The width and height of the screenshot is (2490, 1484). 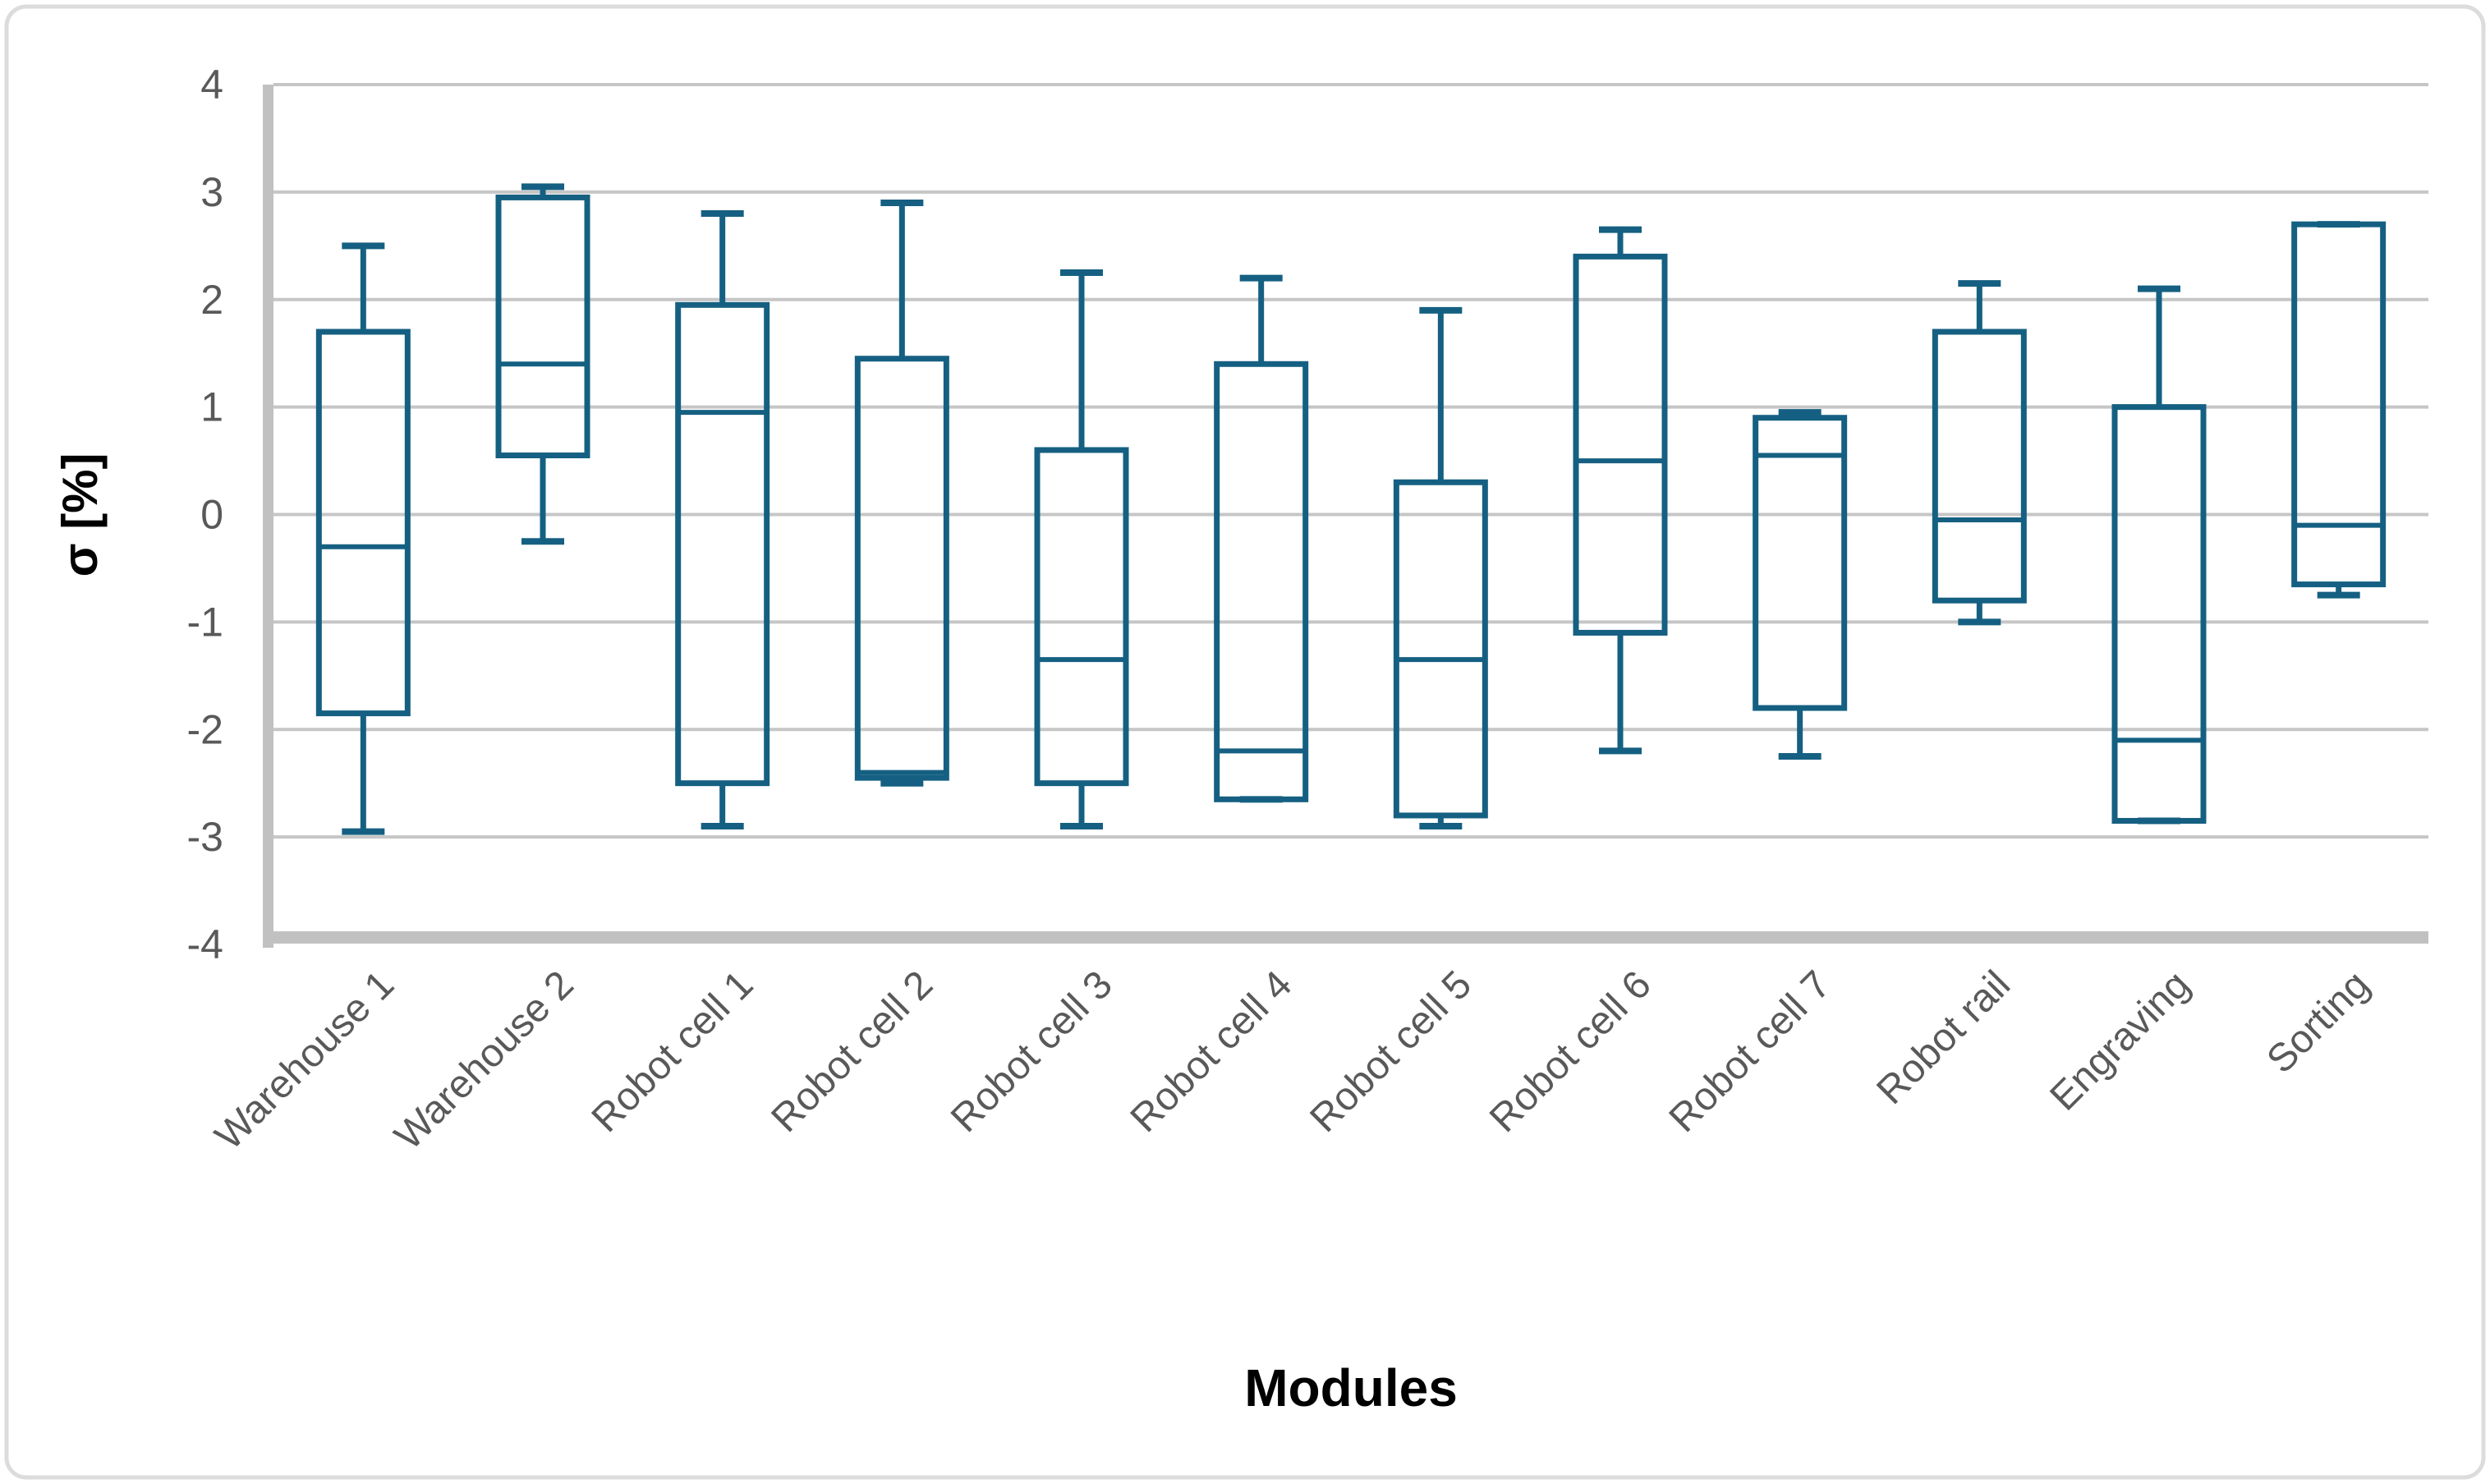 I want to click on x-category-label: Robot cell 7, so click(x=1750, y=1052).